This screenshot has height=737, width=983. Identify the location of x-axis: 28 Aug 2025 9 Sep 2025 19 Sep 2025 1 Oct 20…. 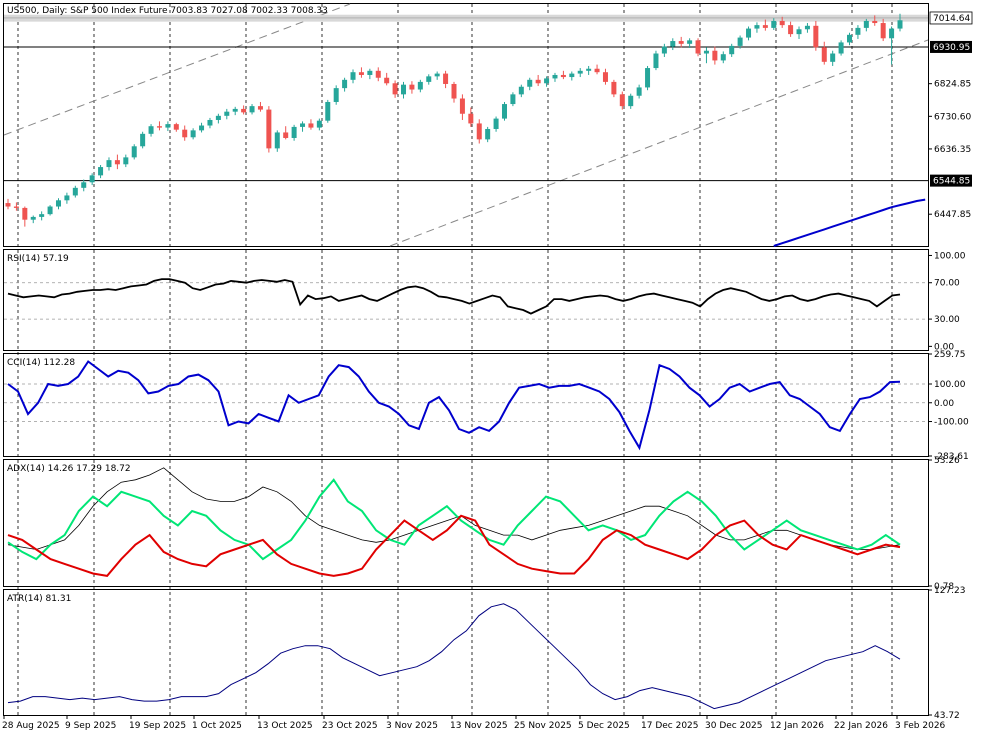
(474, 723).